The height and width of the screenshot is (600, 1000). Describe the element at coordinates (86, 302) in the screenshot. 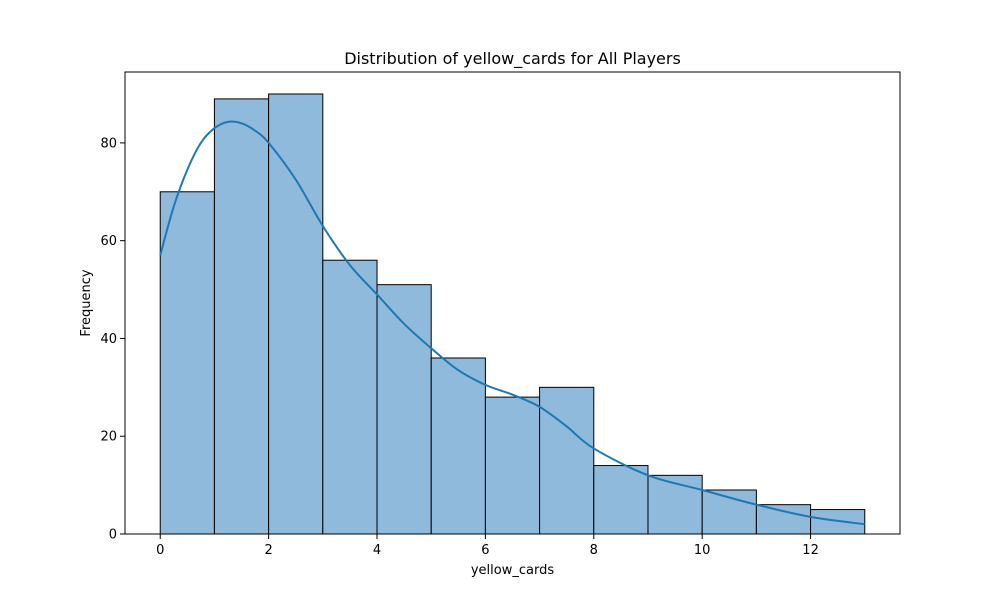

I see `y-axis-label: Frequency` at that location.